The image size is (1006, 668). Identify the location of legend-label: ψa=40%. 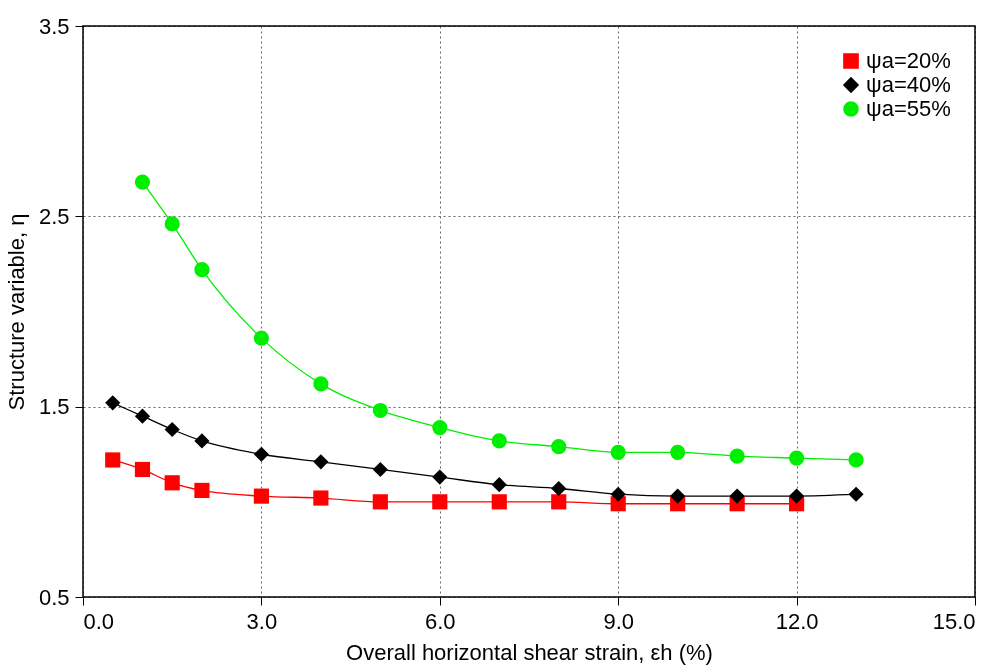
(908, 84).